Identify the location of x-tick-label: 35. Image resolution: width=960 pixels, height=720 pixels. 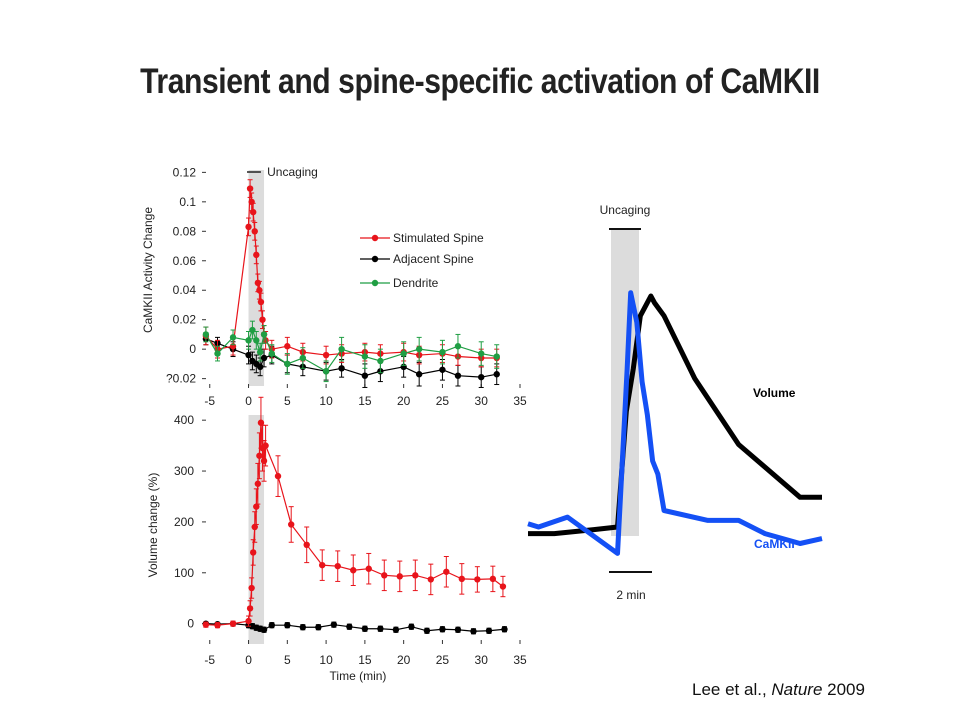
(520, 660).